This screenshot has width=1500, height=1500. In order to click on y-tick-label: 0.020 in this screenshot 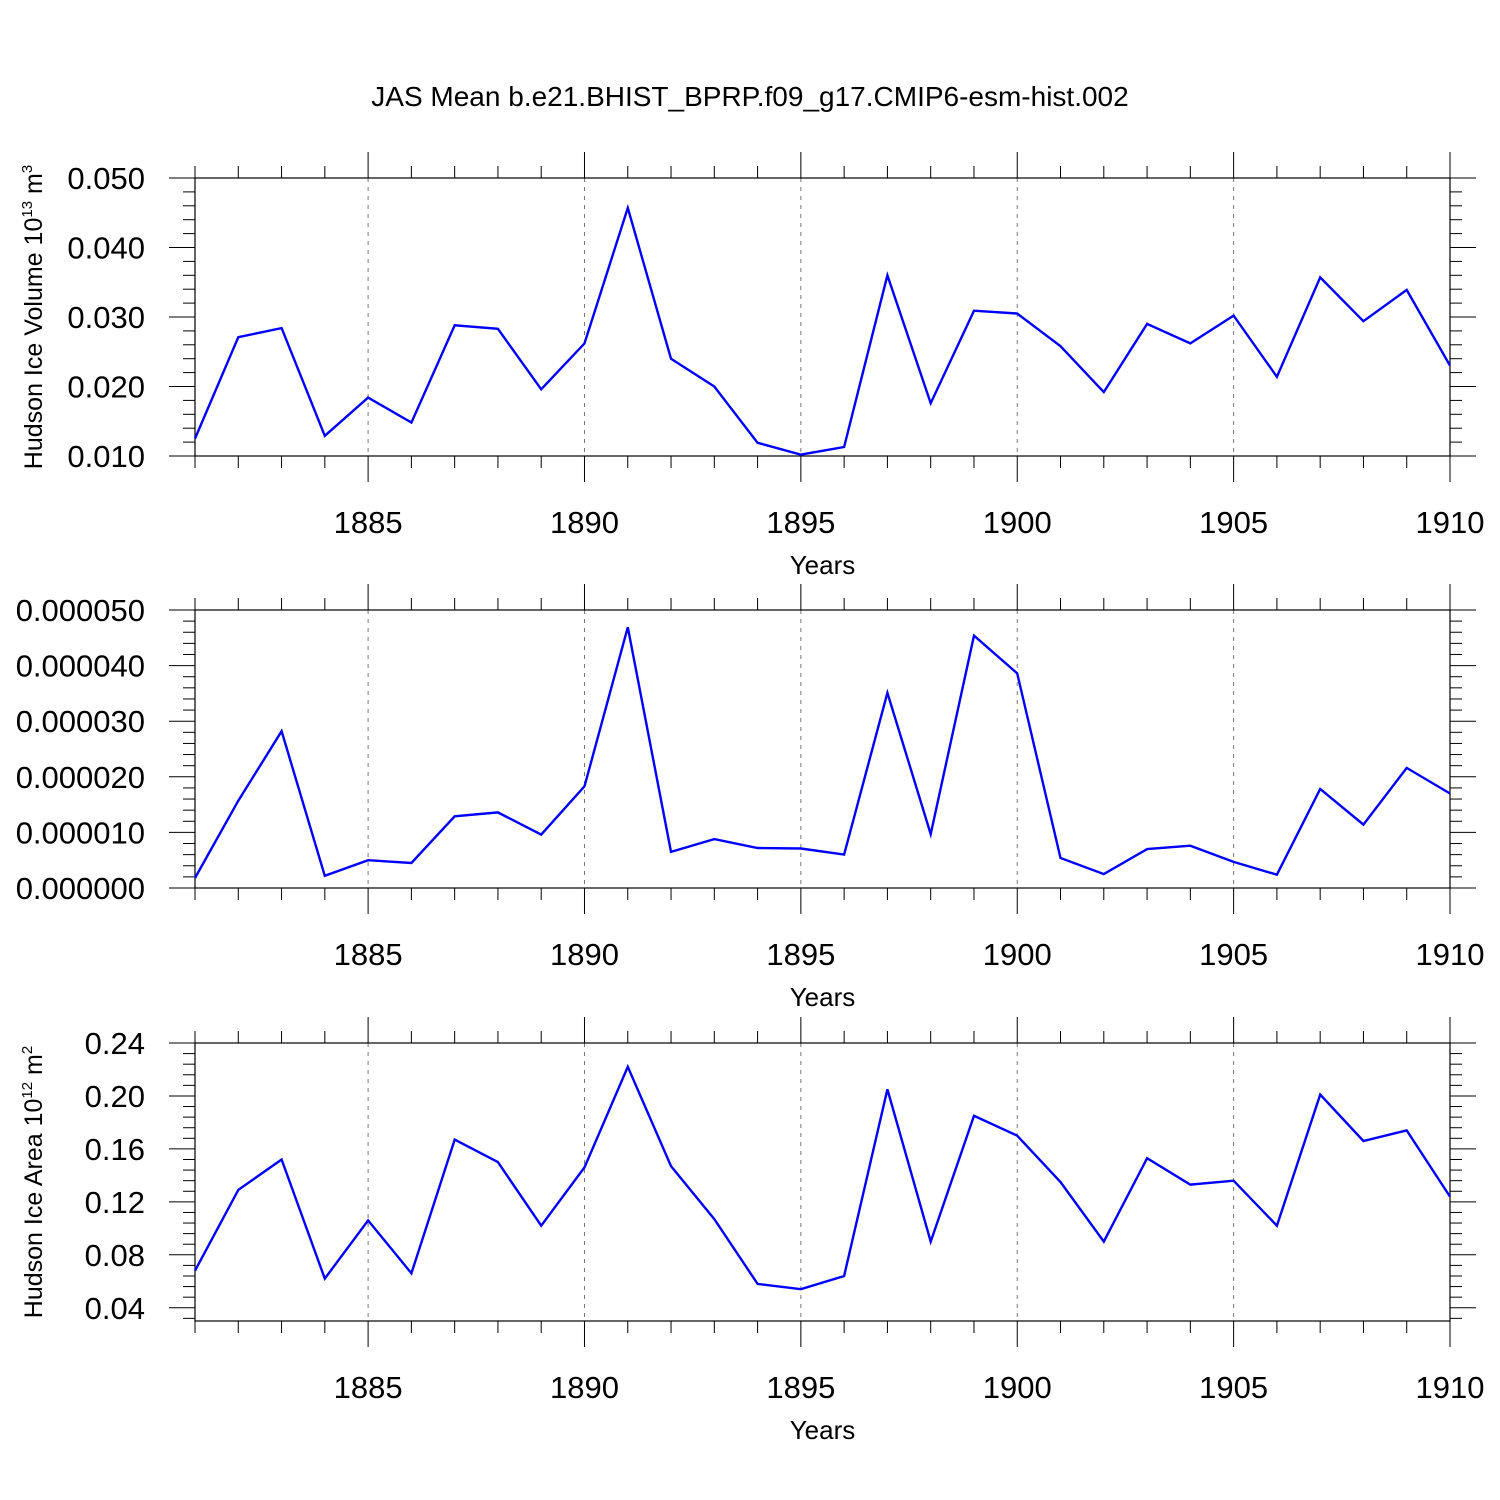, I will do `click(106, 387)`.